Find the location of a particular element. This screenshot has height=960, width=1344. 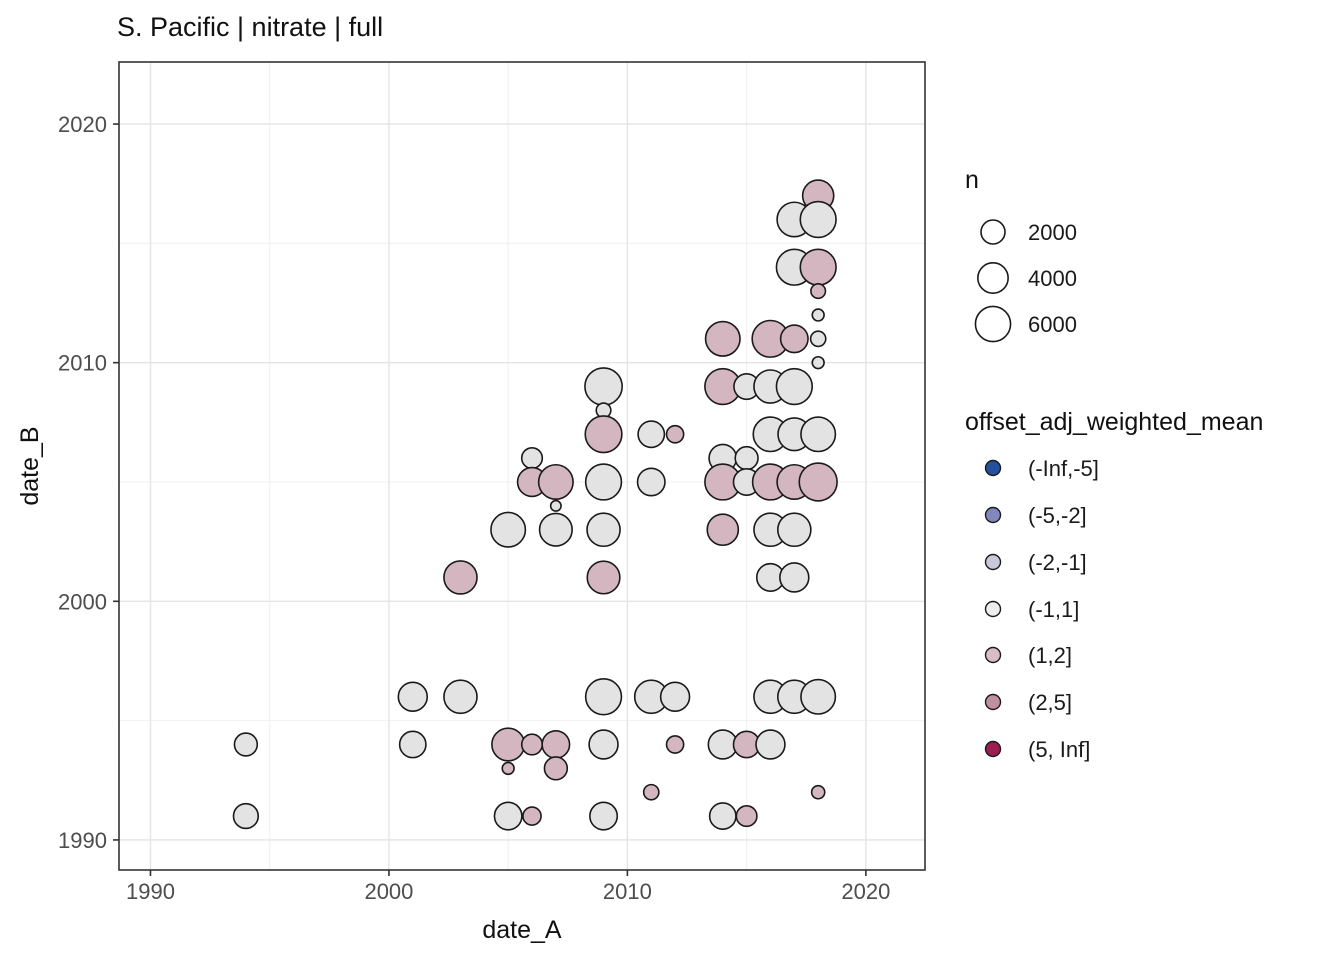

size-legend-label: 6000 is located at coordinates (1052, 324).